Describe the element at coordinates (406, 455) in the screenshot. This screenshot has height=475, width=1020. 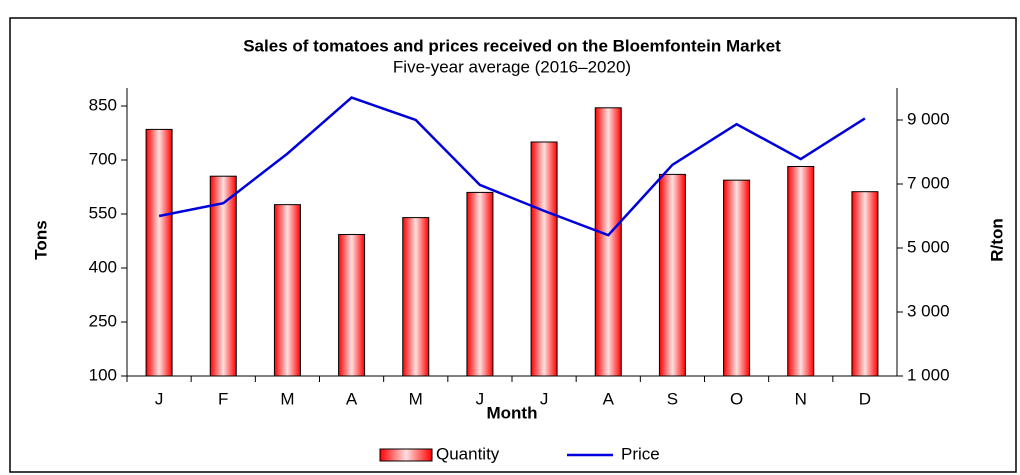
I see `legend-swatch` at that location.